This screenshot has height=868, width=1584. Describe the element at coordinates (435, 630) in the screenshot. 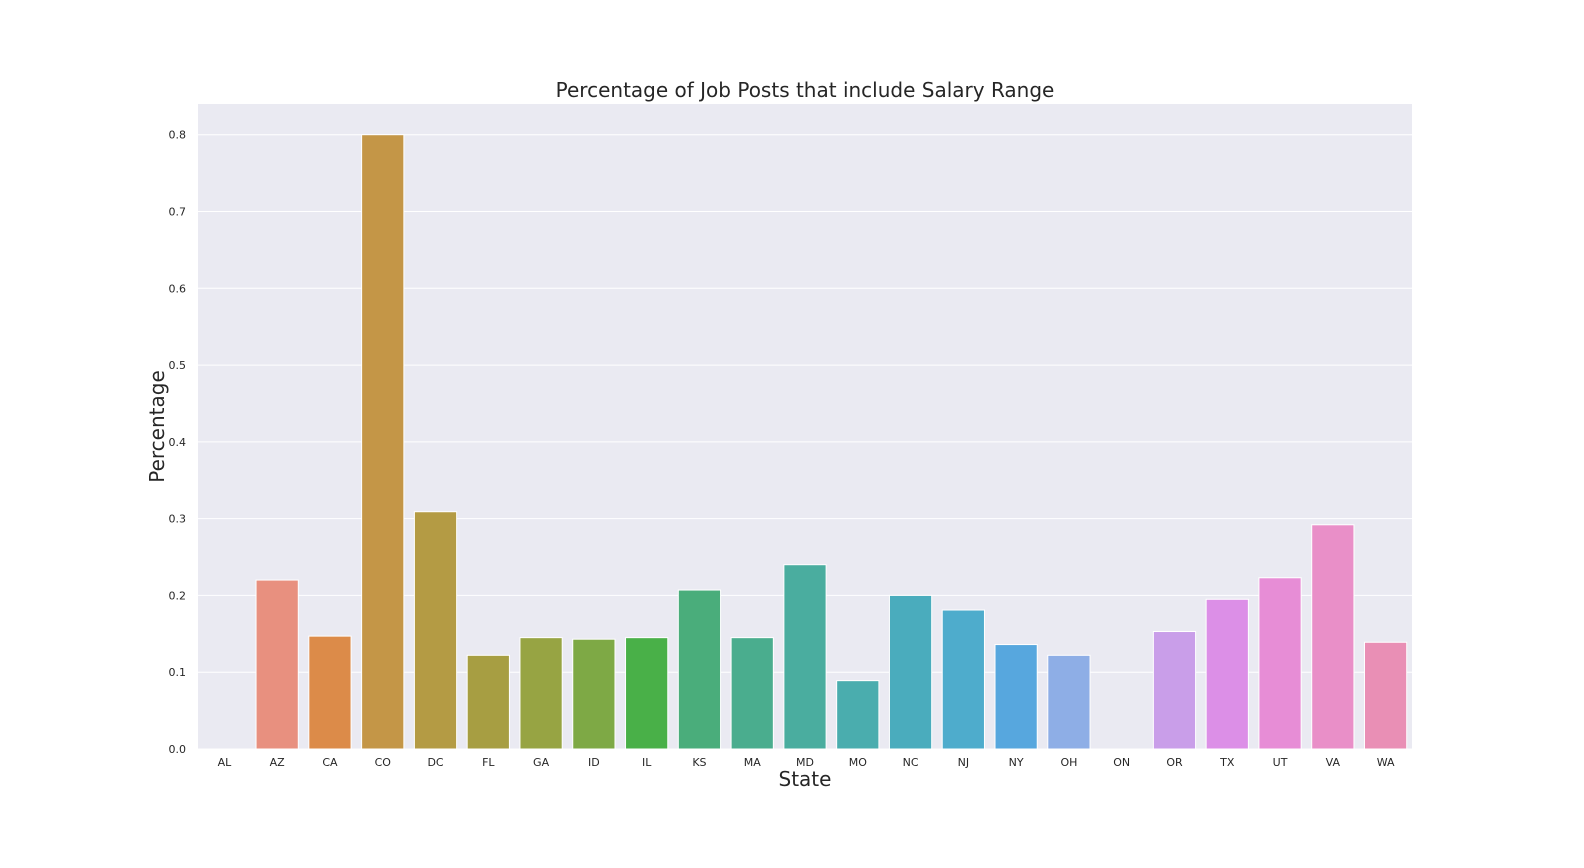

I see `bar-dc` at that location.